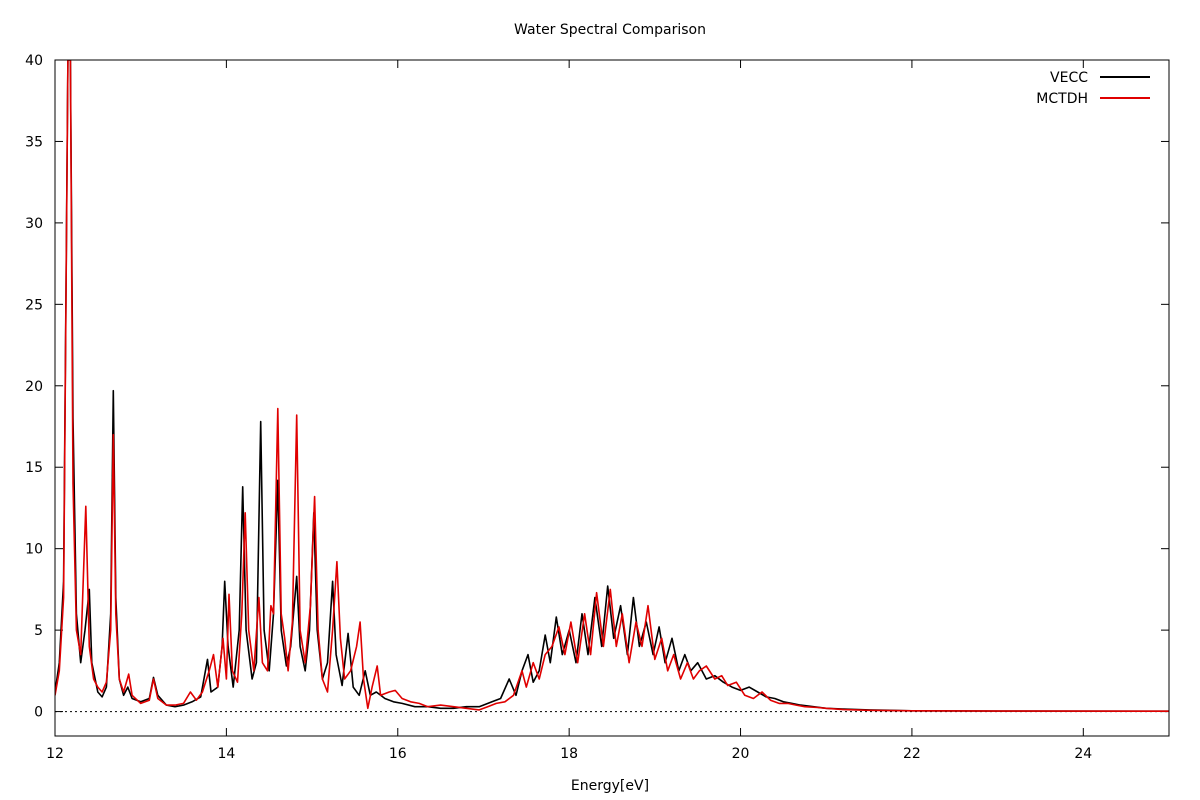  Describe the element at coordinates (1093, 88) in the screenshot. I see `legend: VECC MCTDH` at that location.